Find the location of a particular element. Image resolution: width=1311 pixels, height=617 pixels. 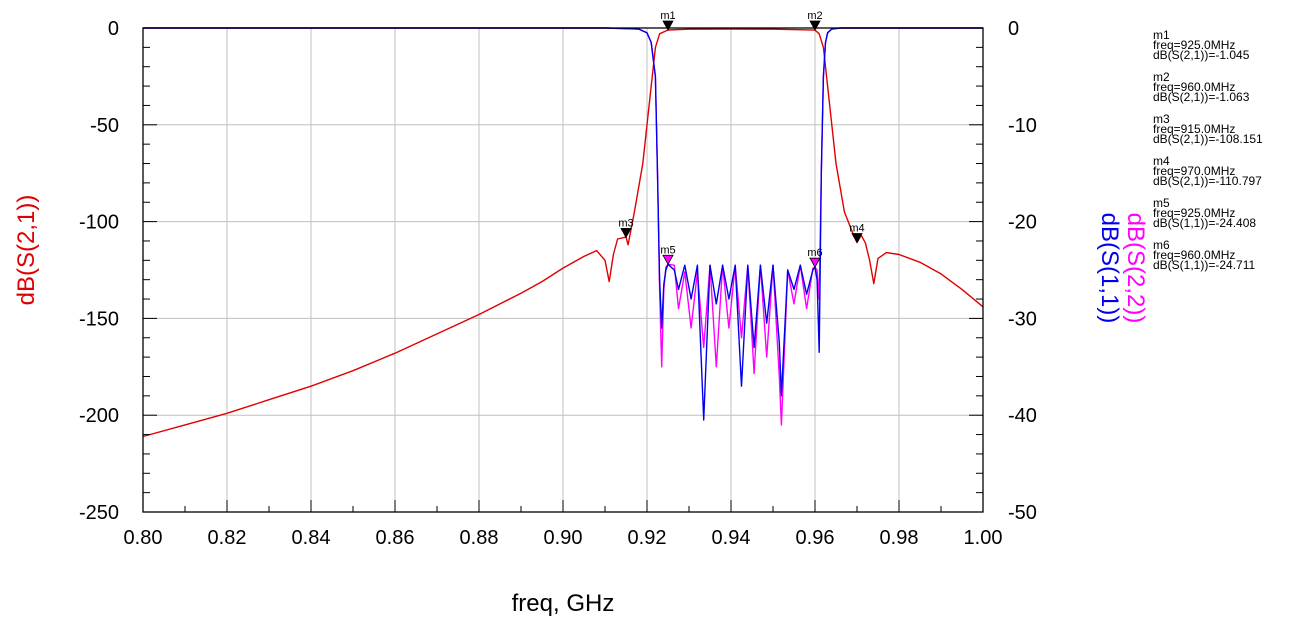

y-right-tick-label: -50 is located at coordinates (1022, 513).